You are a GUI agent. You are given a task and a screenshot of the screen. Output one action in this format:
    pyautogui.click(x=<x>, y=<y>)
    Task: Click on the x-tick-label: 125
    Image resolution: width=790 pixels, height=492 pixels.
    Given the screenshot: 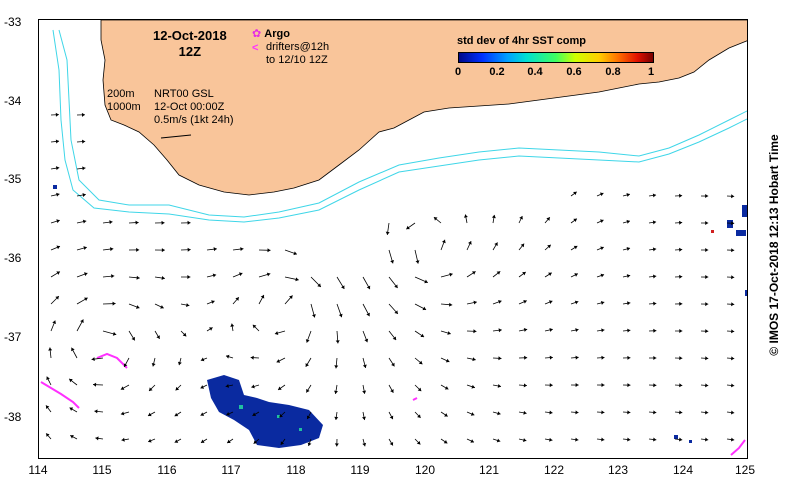 What is the action you would take?
    pyautogui.click(x=745, y=470)
    